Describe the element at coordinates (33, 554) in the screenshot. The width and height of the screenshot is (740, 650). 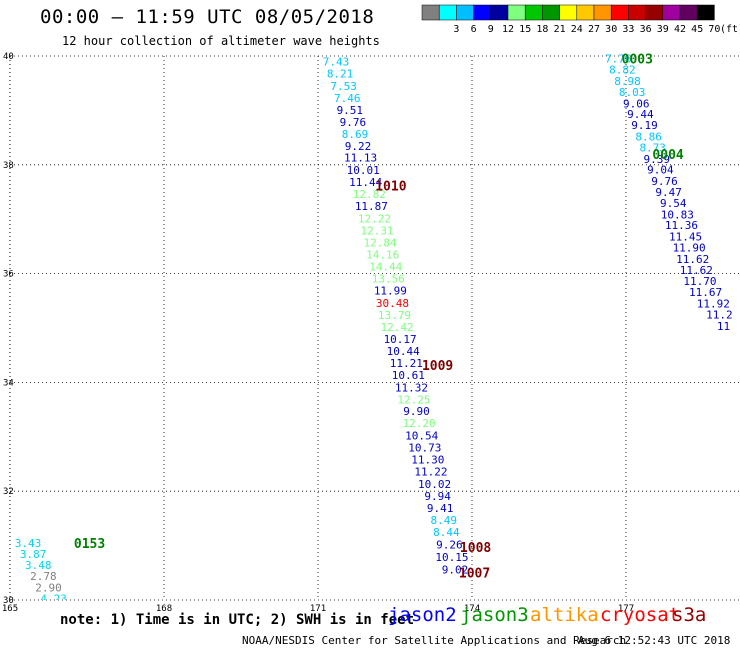
I see `swh-value-label: 3.87` at that location.